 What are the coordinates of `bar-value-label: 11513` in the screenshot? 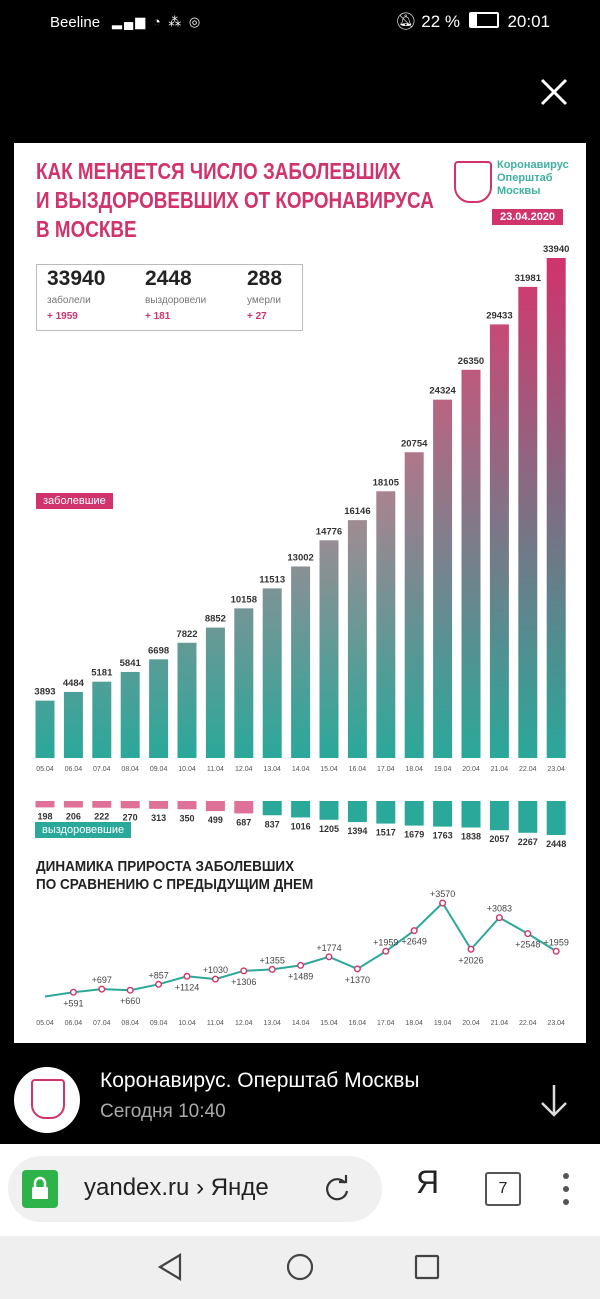 It's located at (272, 579).